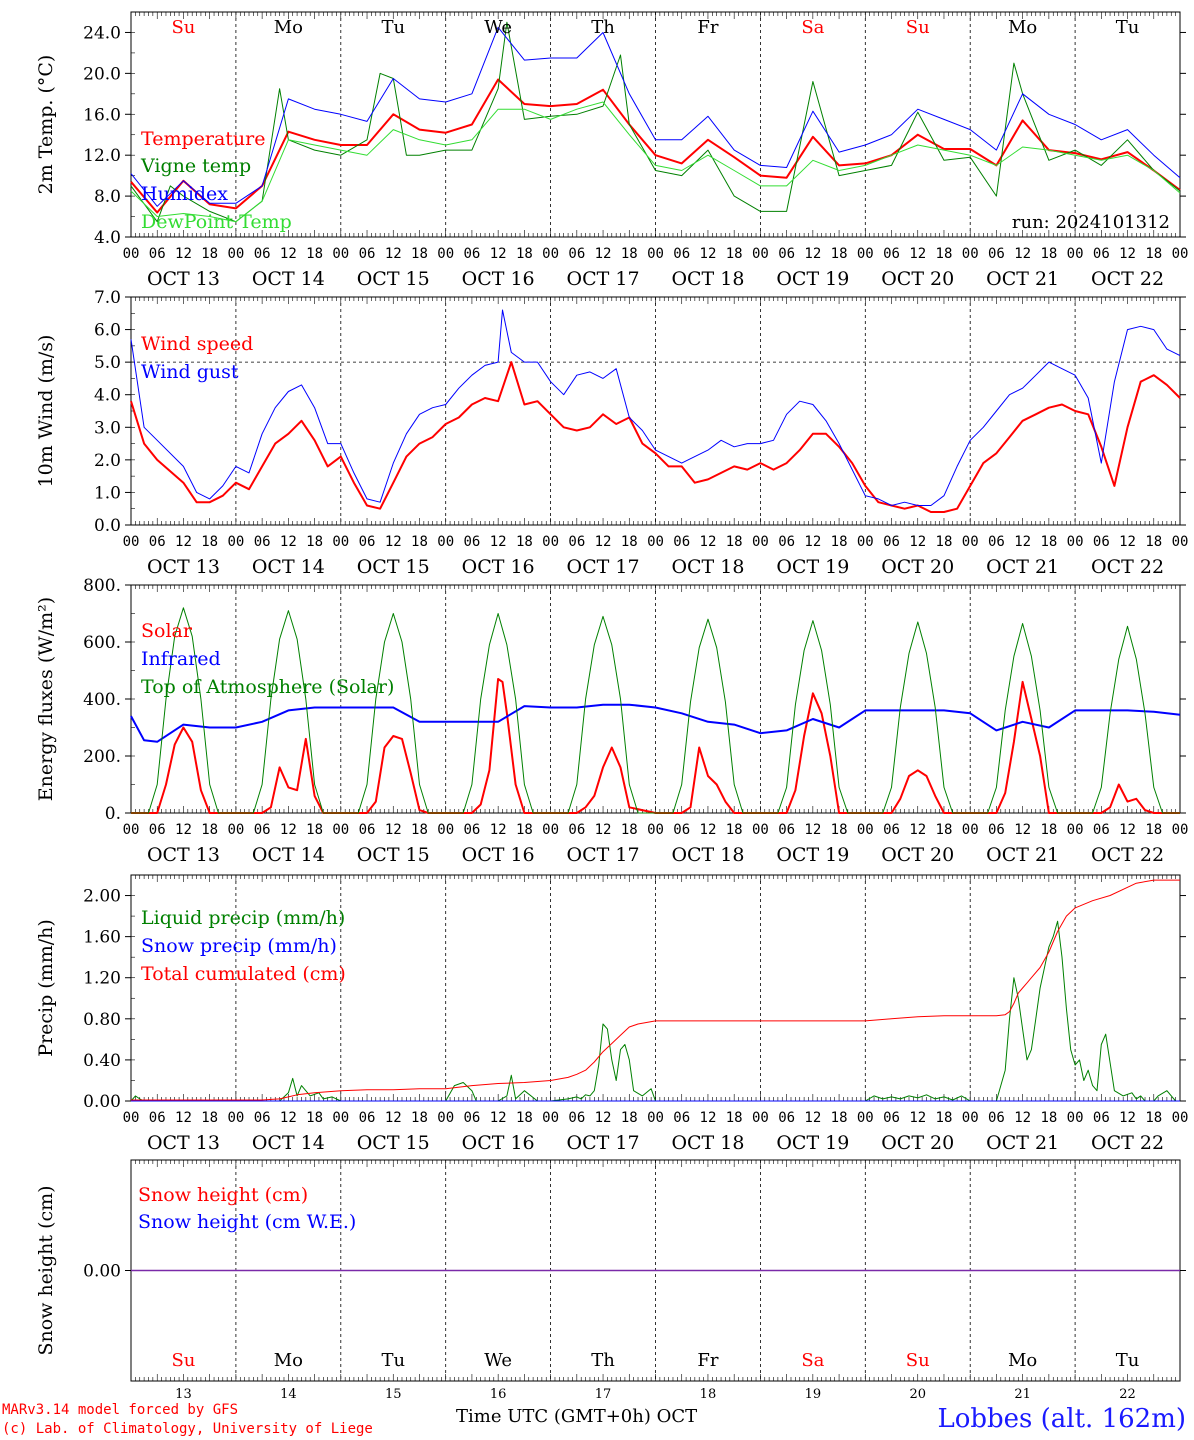 The width and height of the screenshot is (1194, 1440). I want to click on panel-5-legend-entry: Snow height (cm), so click(223, 1195).